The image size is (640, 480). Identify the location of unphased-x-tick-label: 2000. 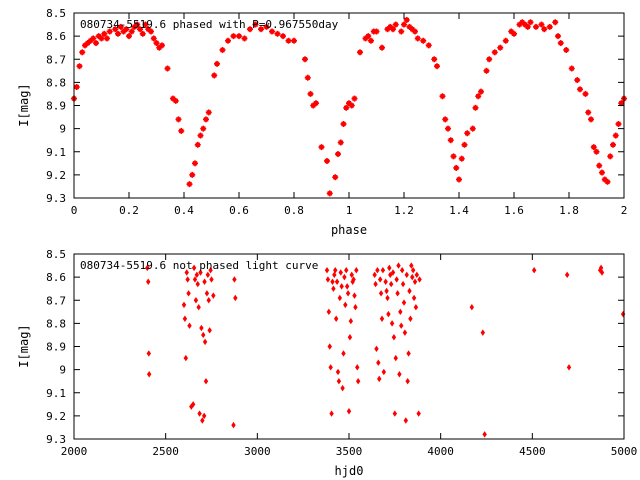
(74, 451).